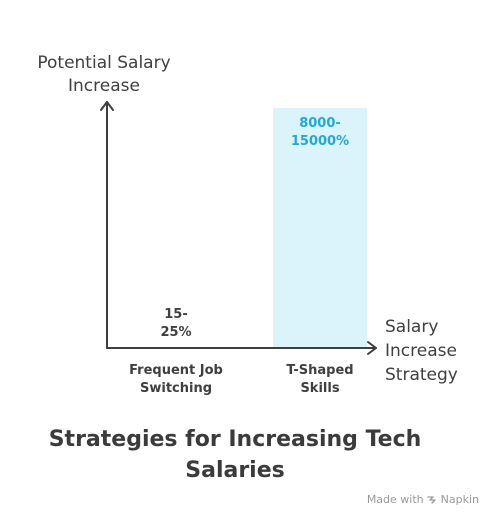  What do you see at coordinates (421, 351) in the screenshot?
I see `x-axis-title: Salary Increase Strategy` at bounding box center [421, 351].